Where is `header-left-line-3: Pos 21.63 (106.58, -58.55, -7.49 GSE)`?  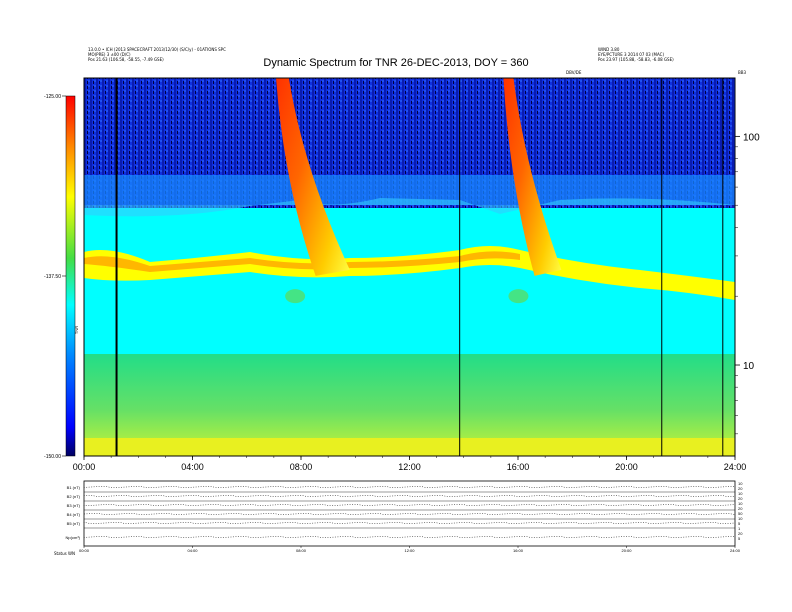
header-left-line-3: Pos 21.63 (106.58, -58.55, -7.49 GSE) is located at coordinates (126, 59).